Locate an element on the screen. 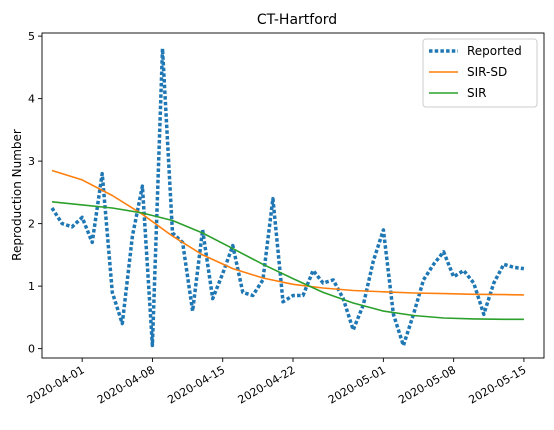  y-tick-label: 3 is located at coordinates (31, 161).